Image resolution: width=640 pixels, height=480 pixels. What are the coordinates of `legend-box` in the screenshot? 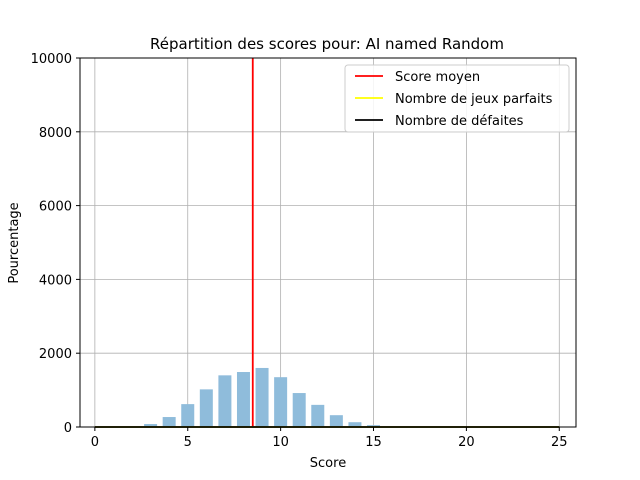 It's located at (457, 98).